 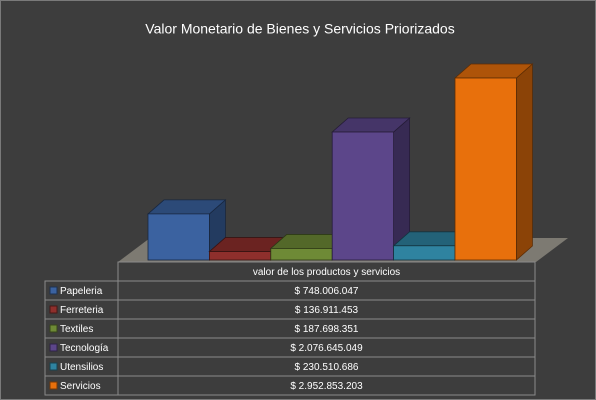 What do you see at coordinates (326, 272) in the screenshot?
I see `table-header: valor de los productos y servicios` at bounding box center [326, 272].